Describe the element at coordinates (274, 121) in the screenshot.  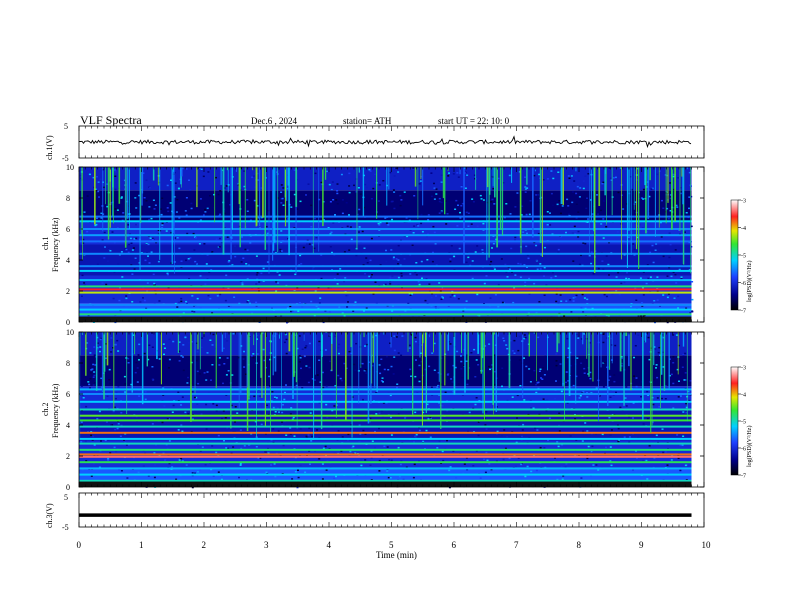
I see `date-label: Dec.6 , 2024` at that location.